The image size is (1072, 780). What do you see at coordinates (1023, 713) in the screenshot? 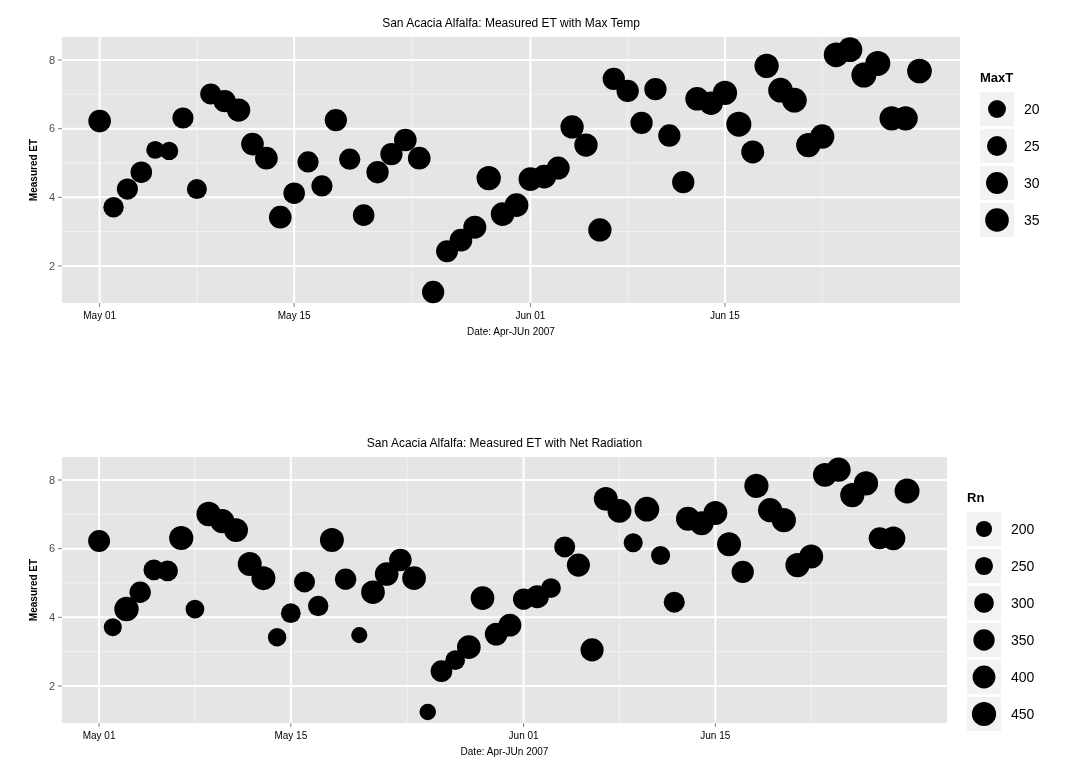
I see `legend-label: 450` at bounding box center [1023, 713].